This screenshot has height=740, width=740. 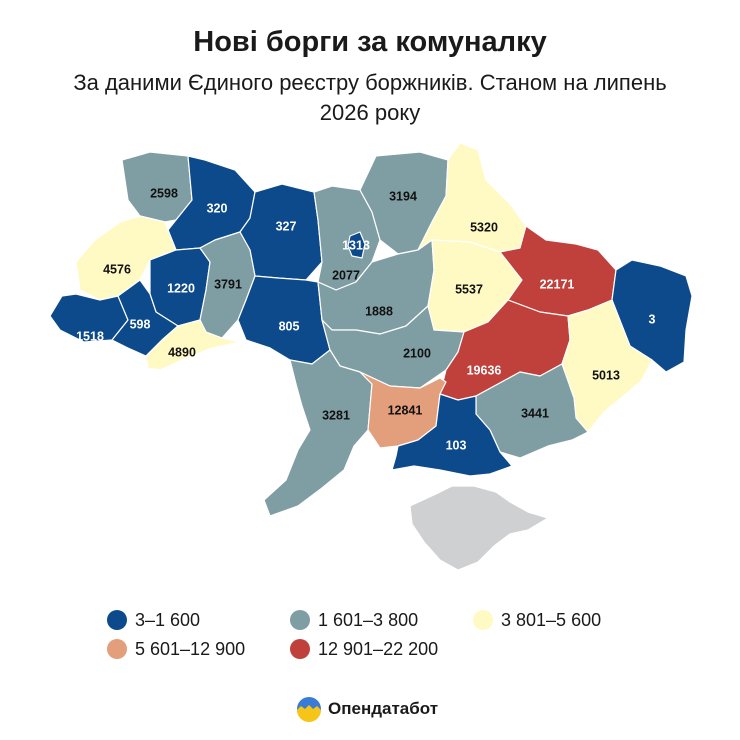 What do you see at coordinates (117, 269) in the screenshot?
I see `value-label-lviv: 4576` at bounding box center [117, 269].